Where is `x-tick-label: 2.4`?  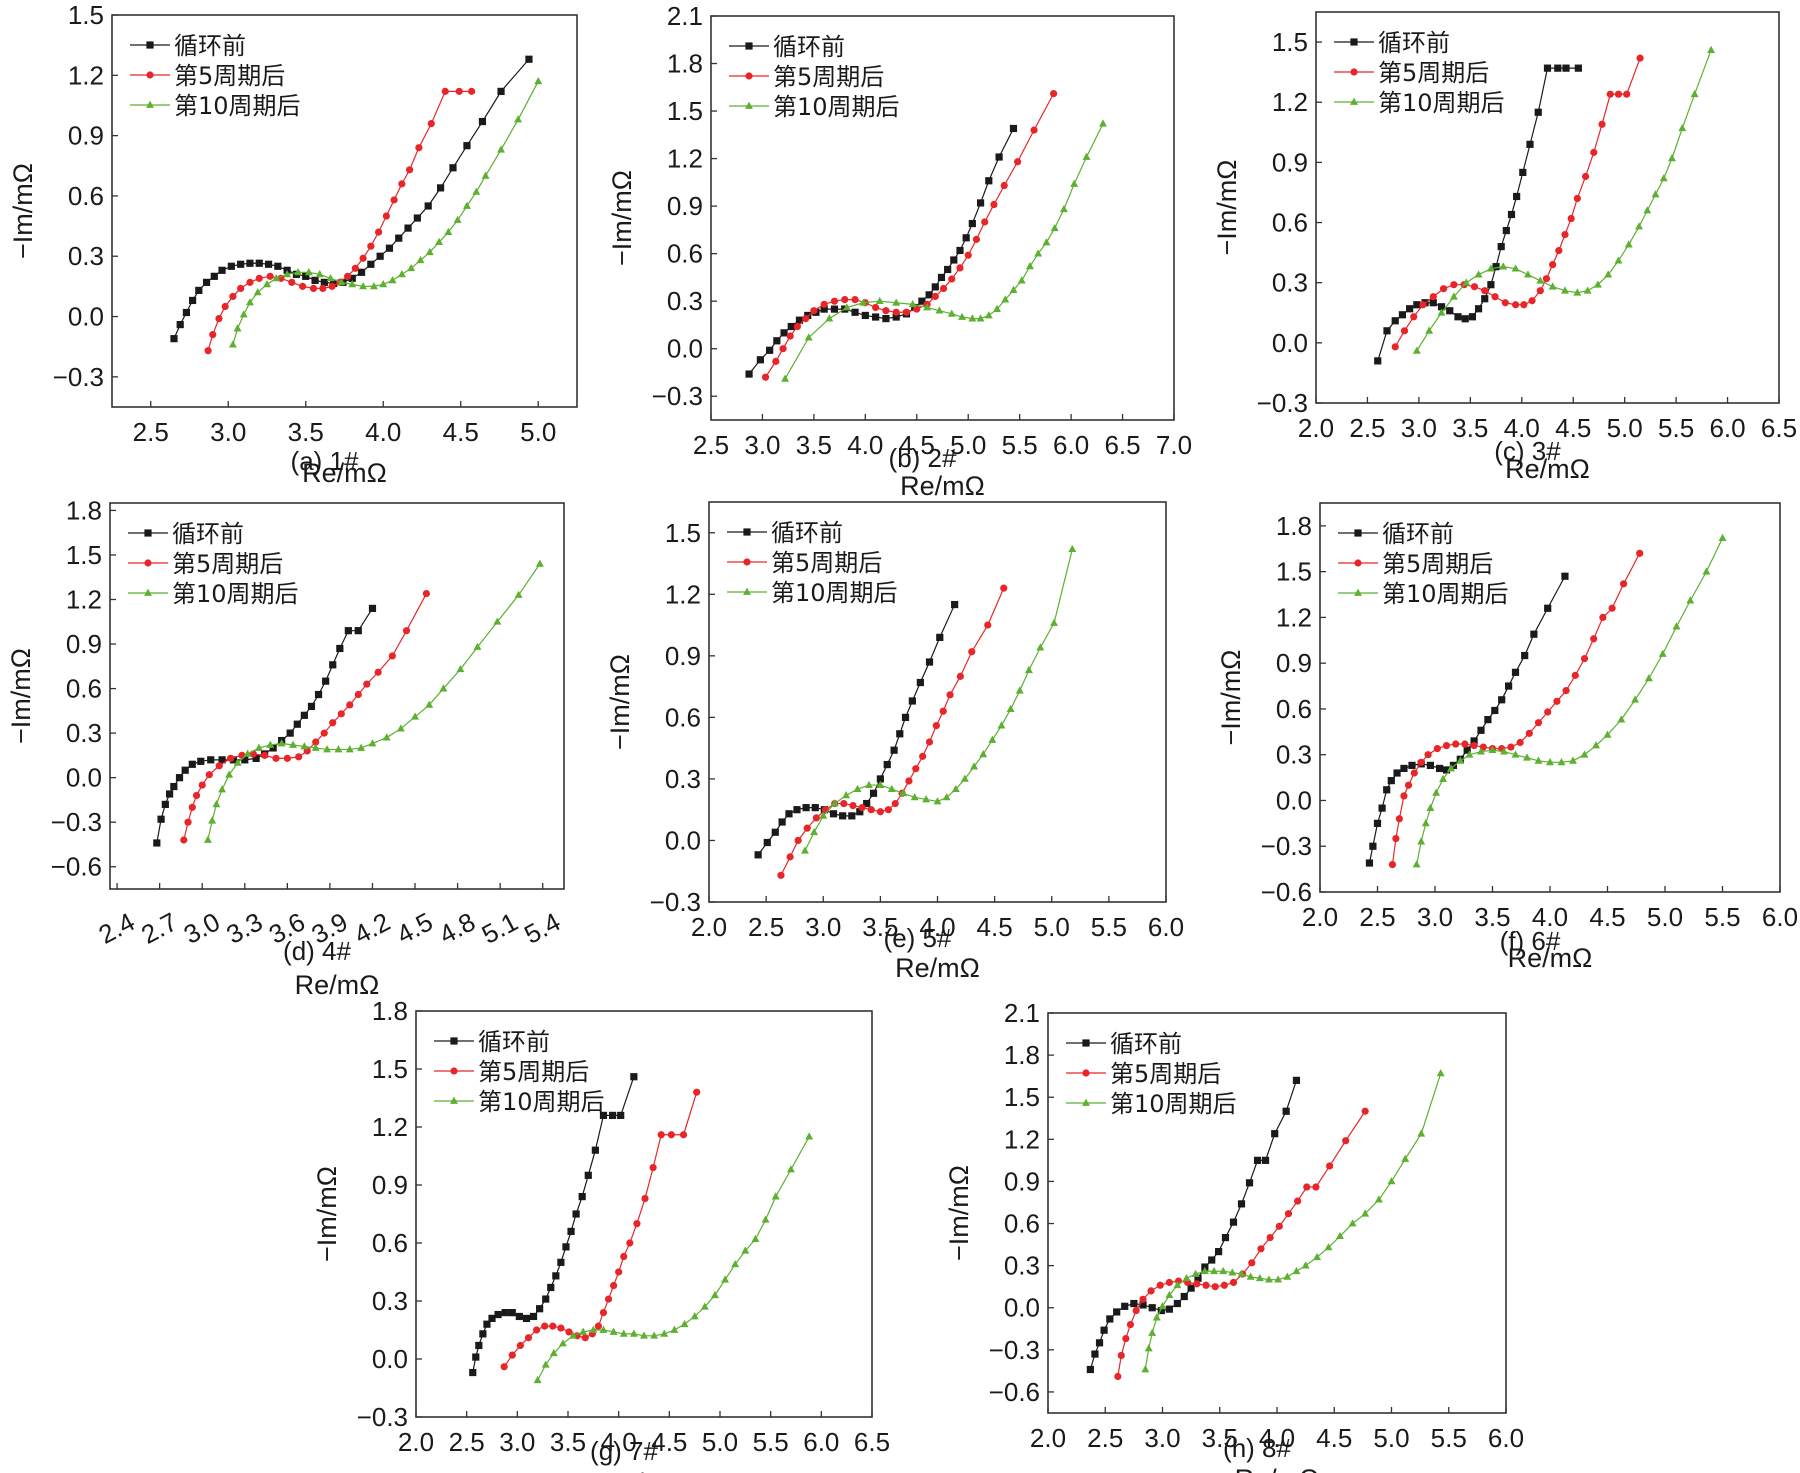 x-tick-label: 2.4 is located at coordinates (117, 927).